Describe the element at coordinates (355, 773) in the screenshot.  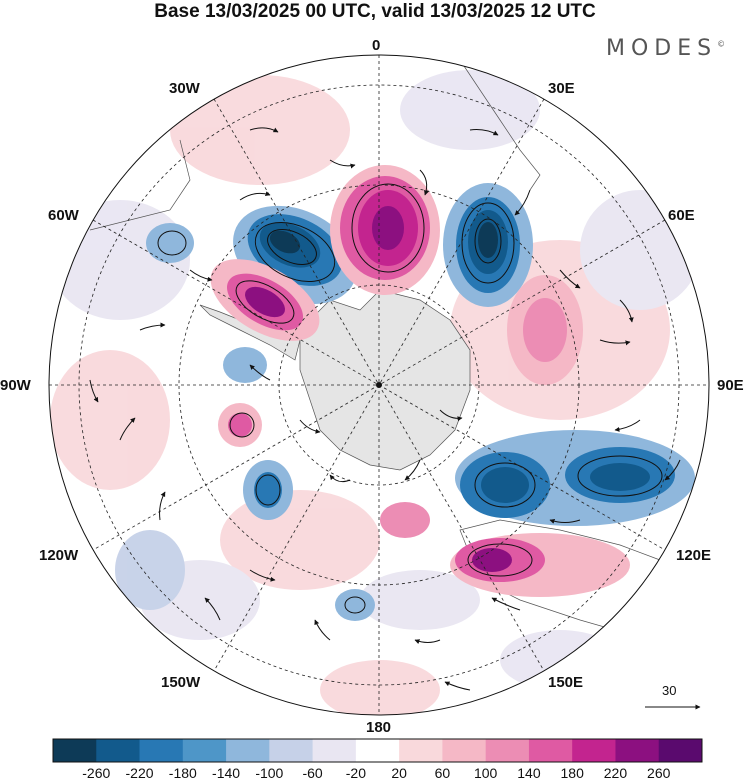
I see `colorbar-tick-label: -20` at that location.